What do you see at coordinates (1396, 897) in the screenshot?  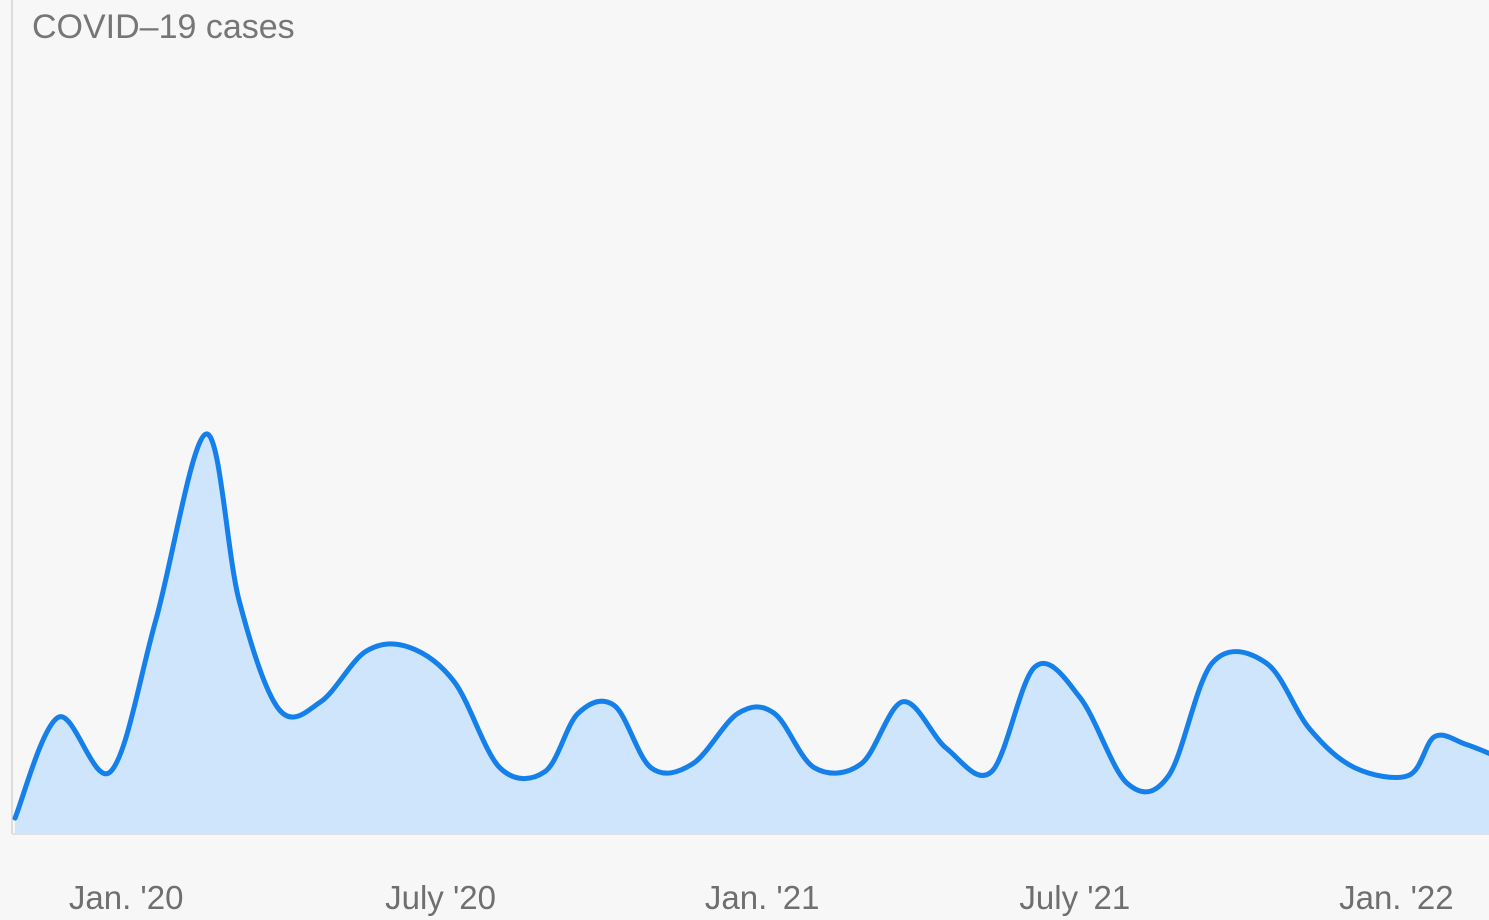 I see `x-tick-label: Jan. '22` at bounding box center [1396, 897].